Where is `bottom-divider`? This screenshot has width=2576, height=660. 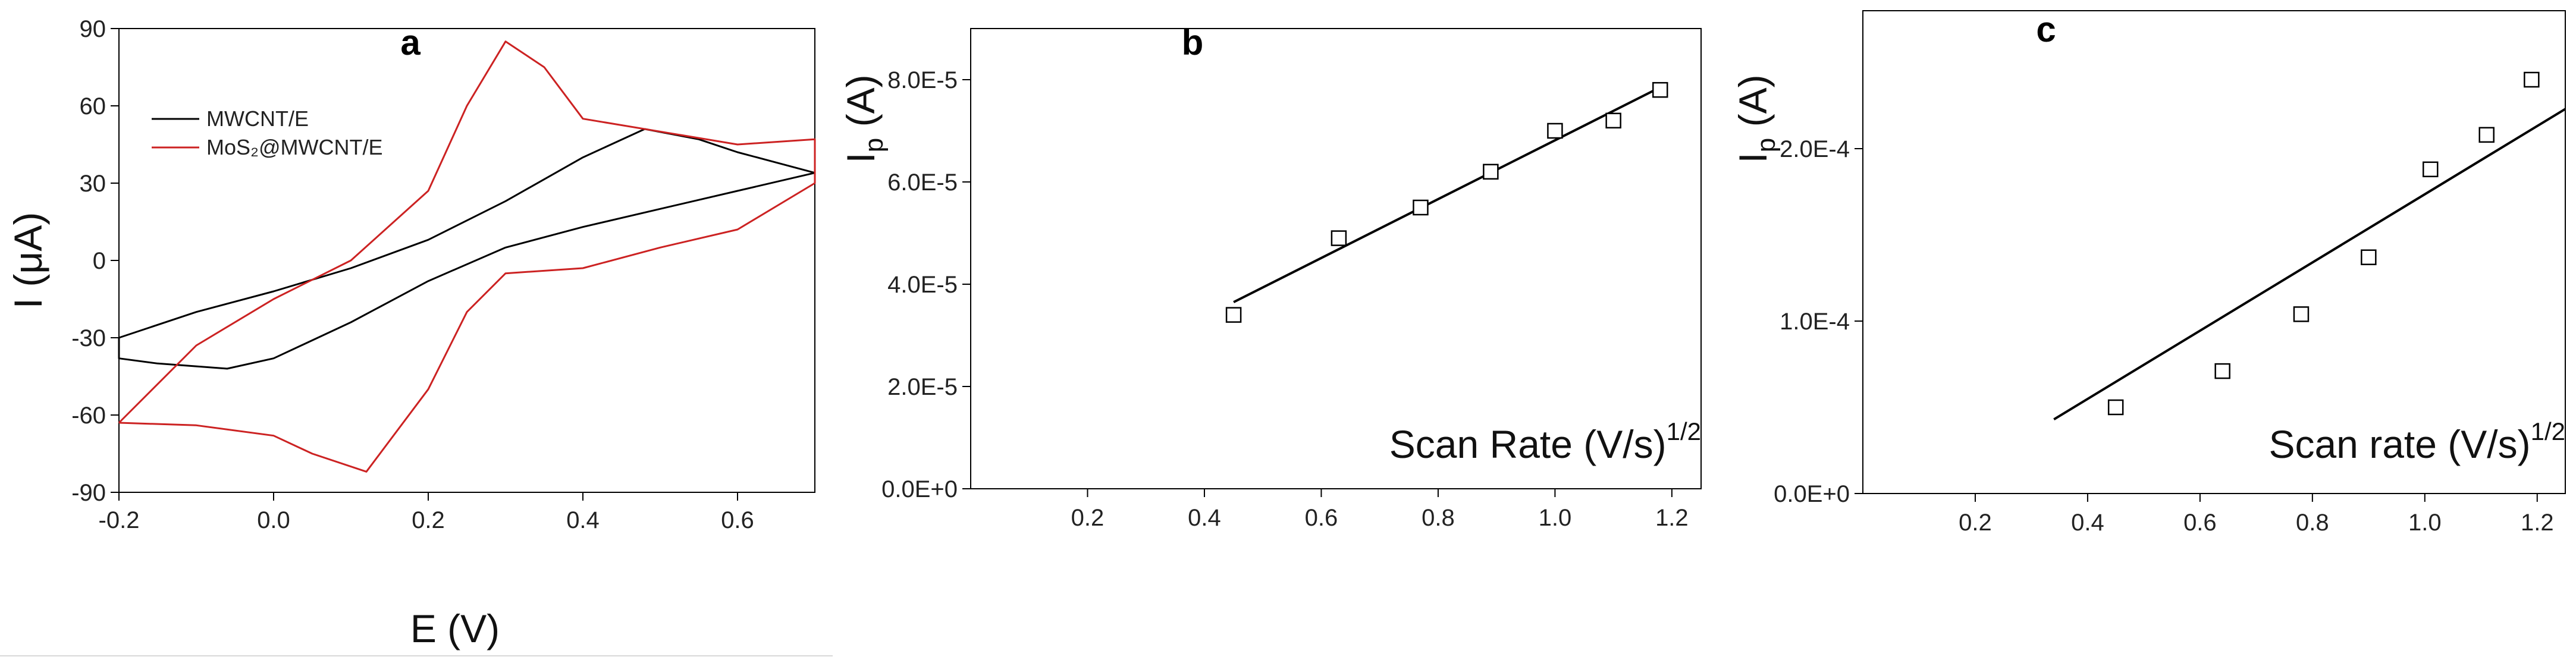 bottom-divider is located at coordinates (416, 656).